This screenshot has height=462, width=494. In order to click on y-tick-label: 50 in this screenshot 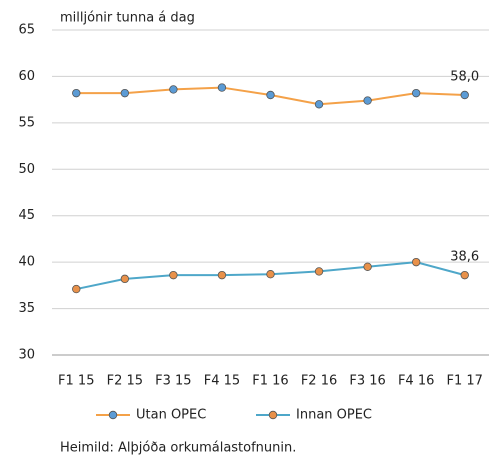, I will do `click(26, 169)`.